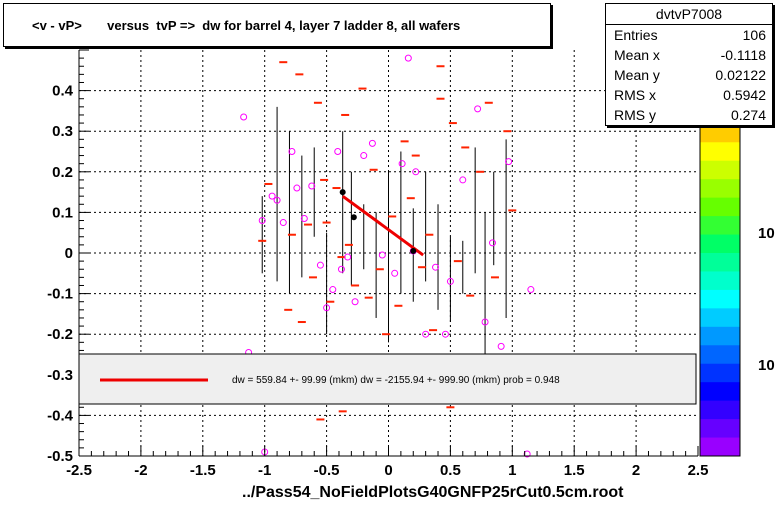 This screenshot has width=776, height=506. I want to click on stats-row-mean-x: Mean x -0.1118, so click(689, 55).